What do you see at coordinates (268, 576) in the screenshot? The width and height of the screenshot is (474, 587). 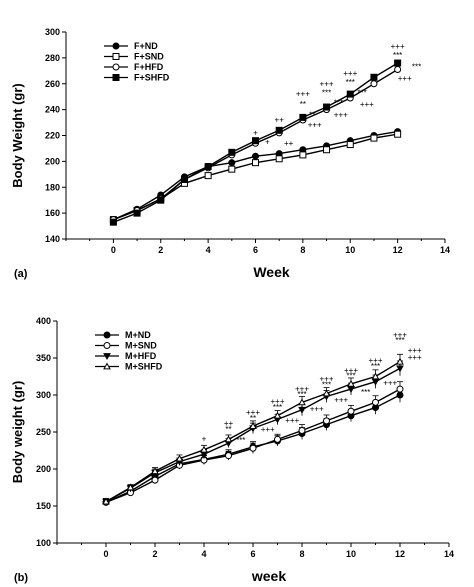 I see `x-axis-label: week` at bounding box center [268, 576].